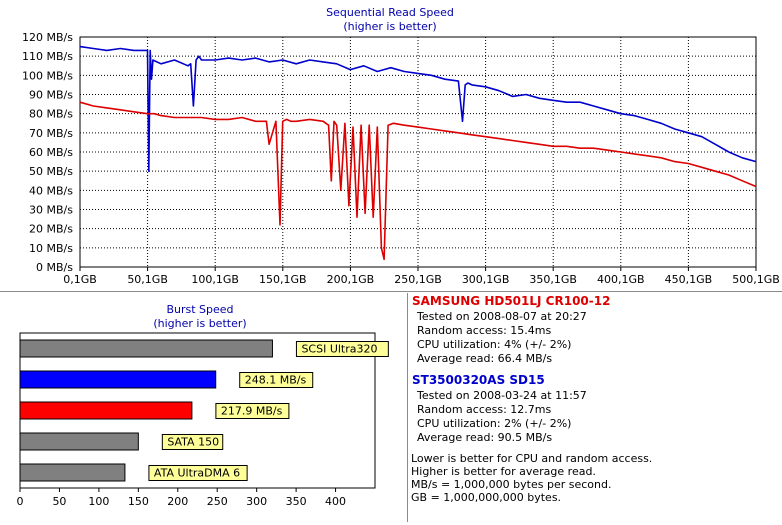 This screenshot has height=525, width=782. Describe the element at coordinates (138, 501) in the screenshot. I see `x-tick-label: 150` at that location.